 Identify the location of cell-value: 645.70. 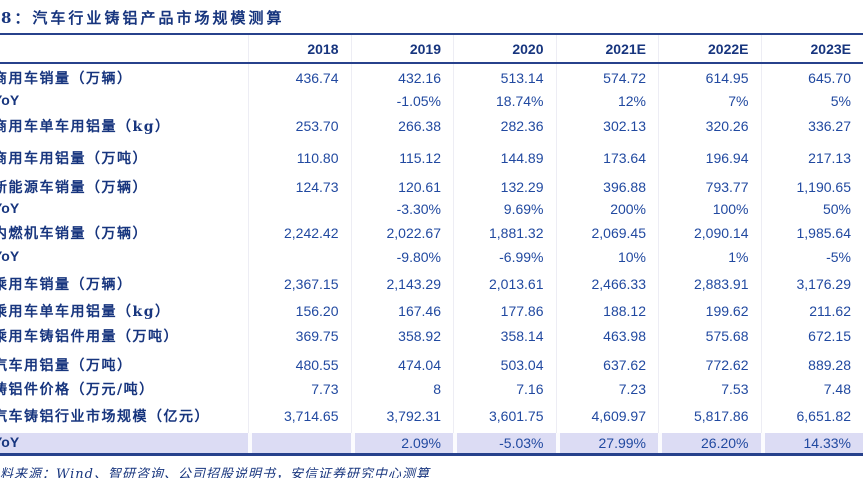
(811, 77).